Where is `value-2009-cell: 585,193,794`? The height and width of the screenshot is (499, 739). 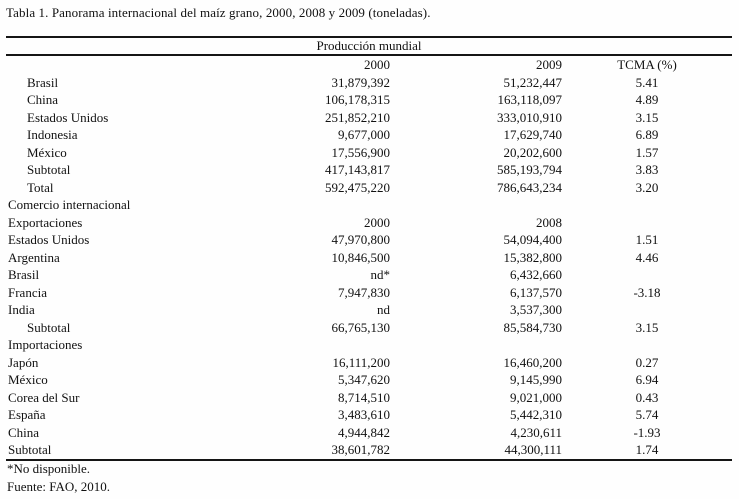 value-2009-cell: 585,193,794 is located at coordinates (529, 169).